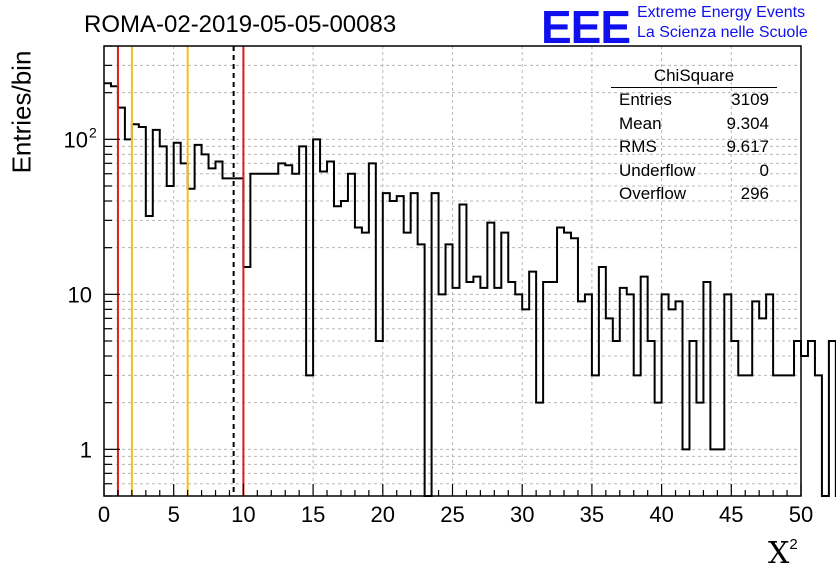  What do you see at coordinates (722, 32) in the screenshot?
I see `logo-line-2: La Scienza nelle Scuole` at bounding box center [722, 32].